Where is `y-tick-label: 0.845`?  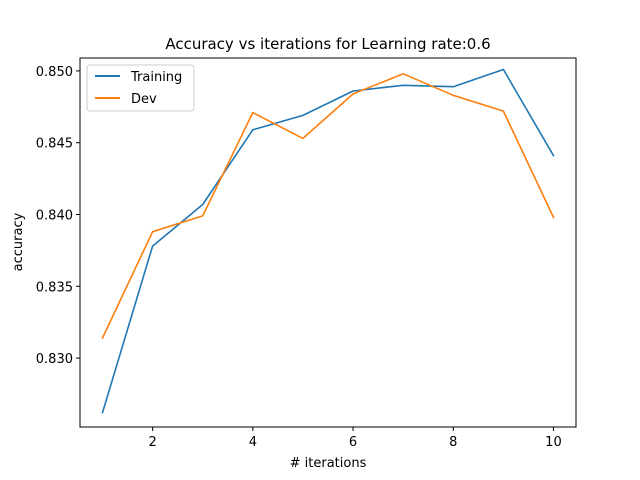 y-tick-label: 0.845 is located at coordinates (54, 144).